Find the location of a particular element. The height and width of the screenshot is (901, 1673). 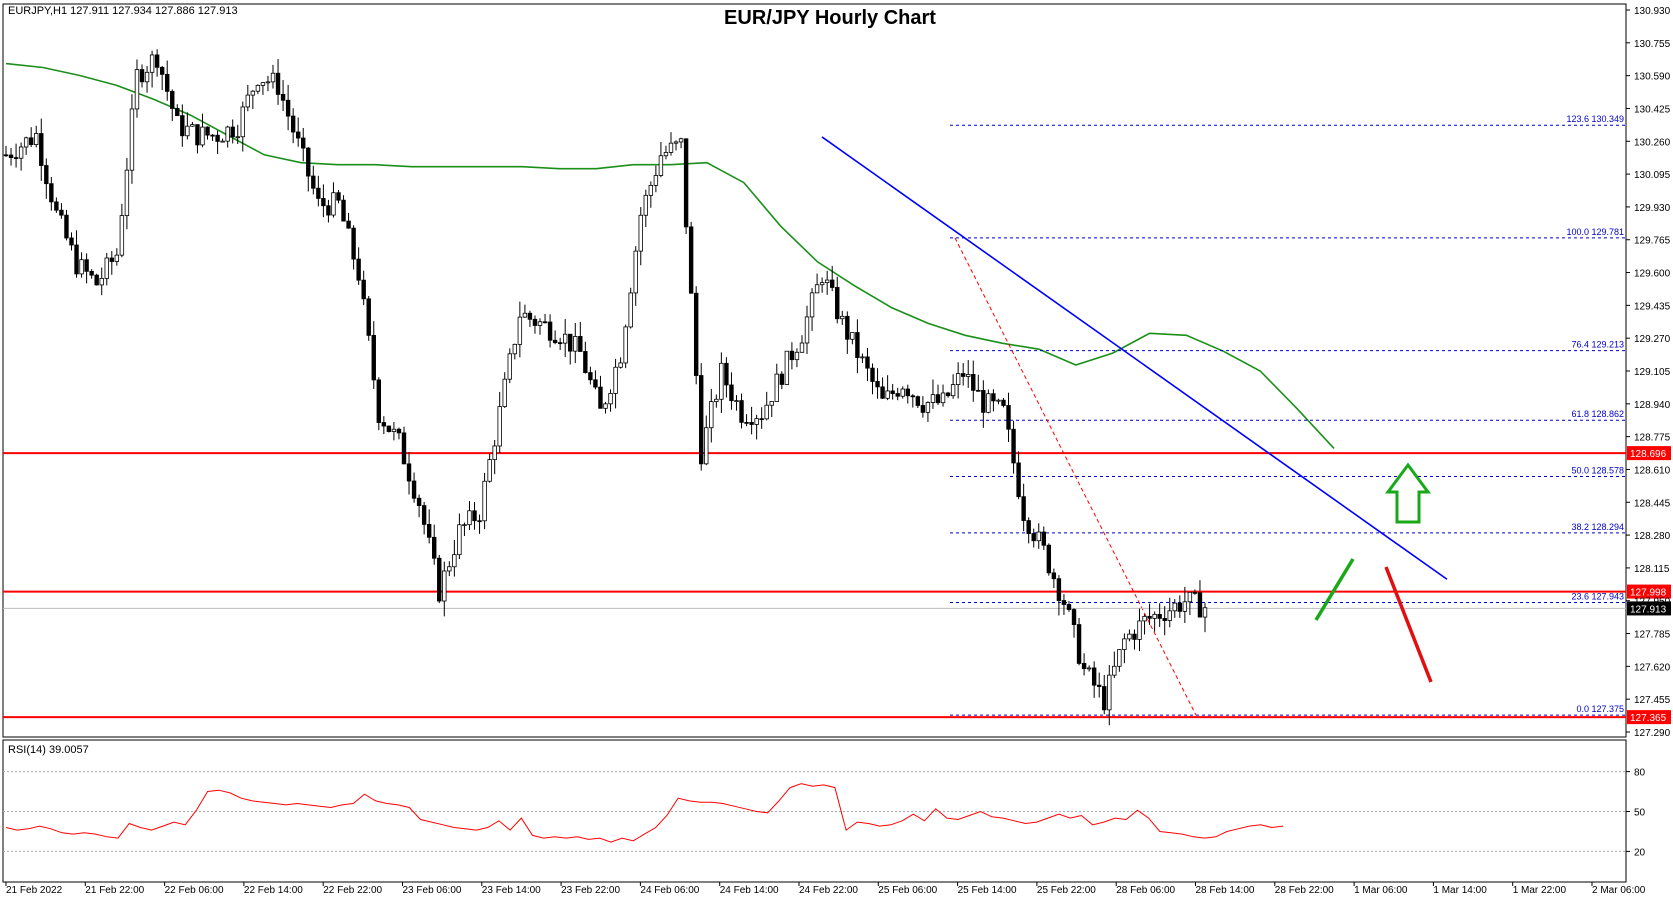

current-price-tag is located at coordinates (1649, 608).